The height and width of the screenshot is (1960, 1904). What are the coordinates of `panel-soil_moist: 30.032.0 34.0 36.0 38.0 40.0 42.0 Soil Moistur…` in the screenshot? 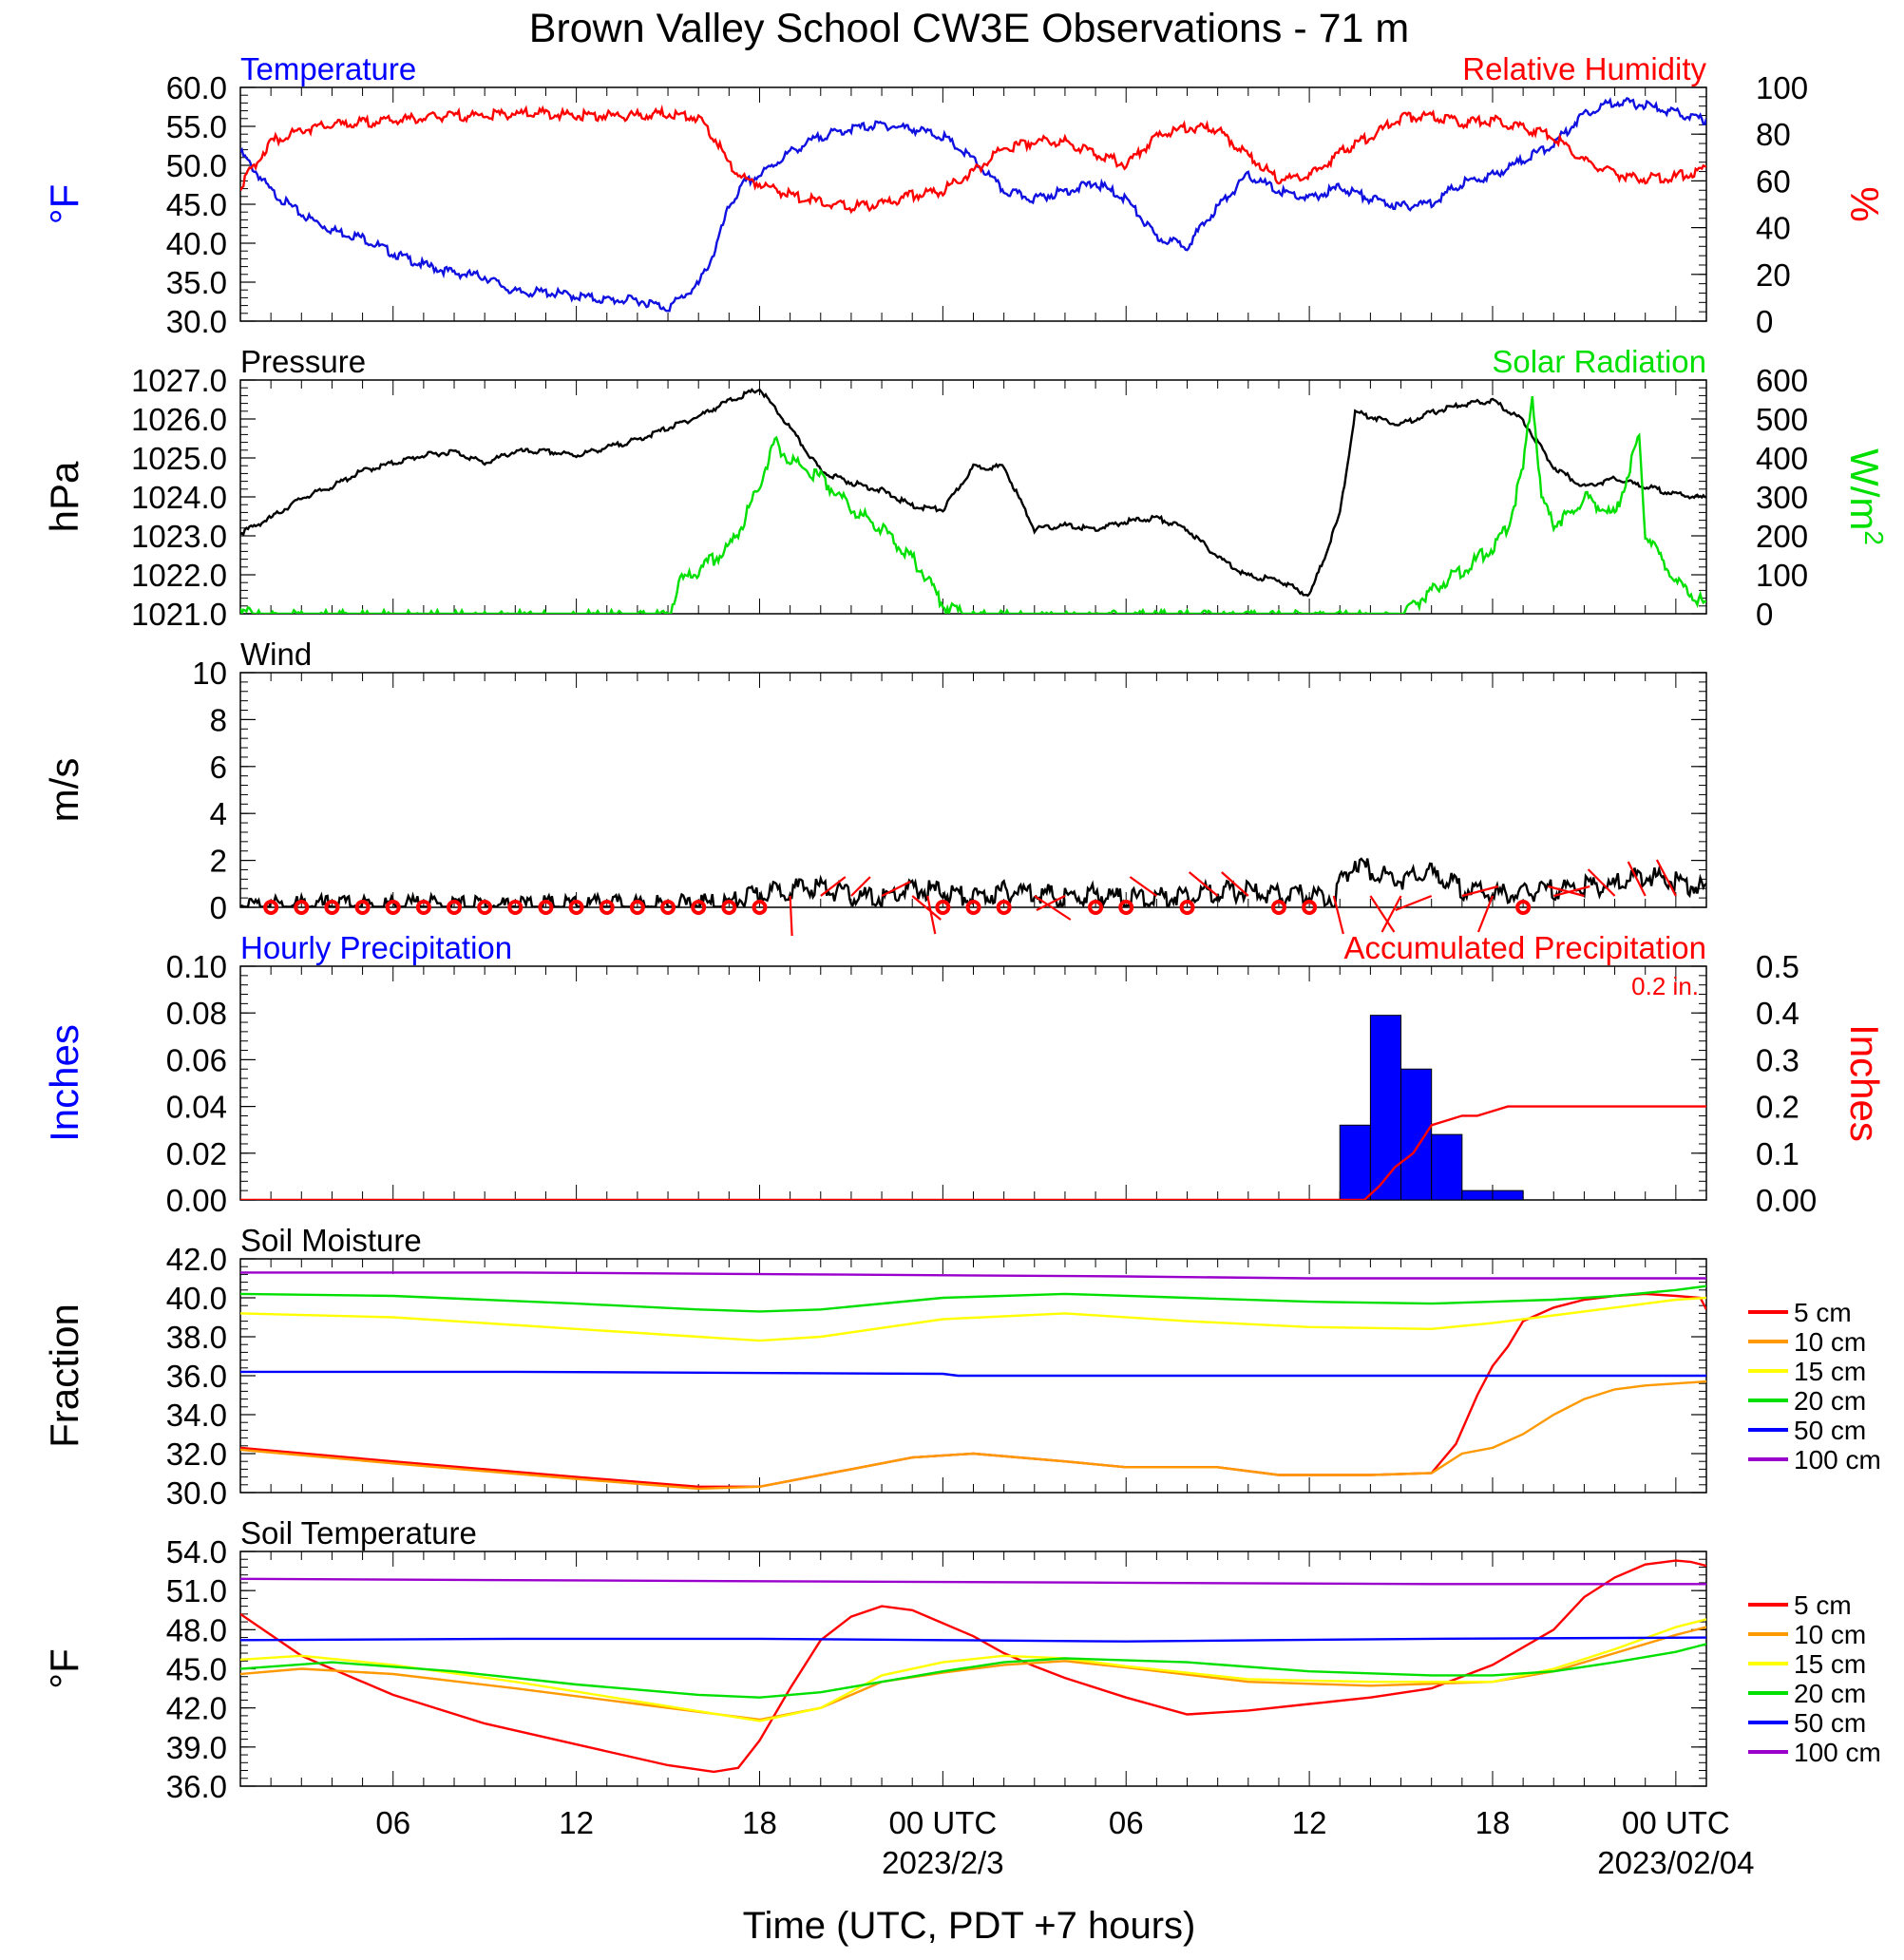 It's located at (962, 1367).